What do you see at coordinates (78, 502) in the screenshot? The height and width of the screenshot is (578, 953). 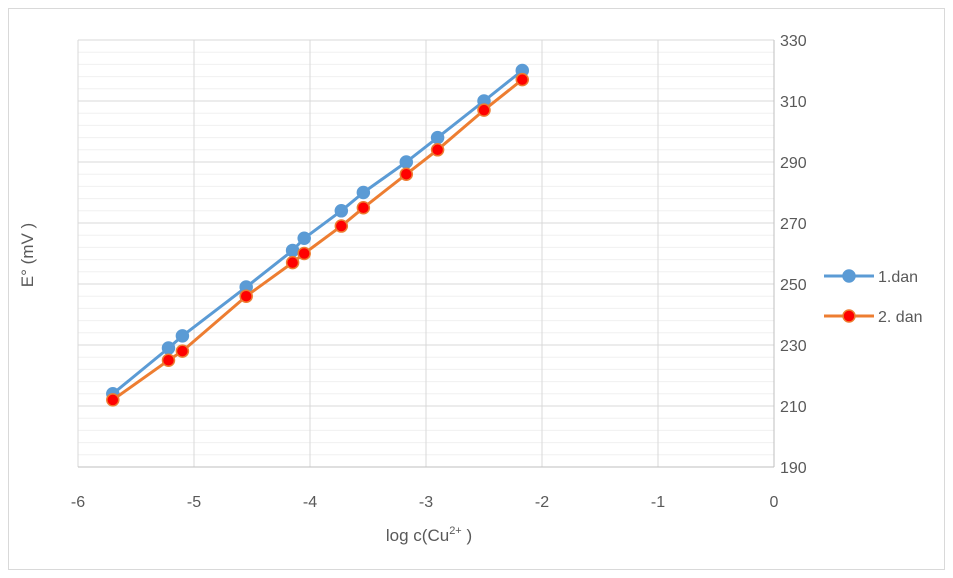 I see `x-tick-label: -6` at bounding box center [78, 502].